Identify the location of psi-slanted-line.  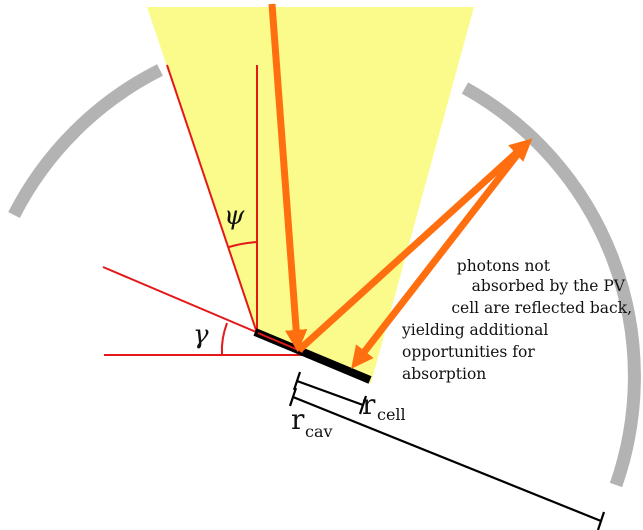
(212, 199).